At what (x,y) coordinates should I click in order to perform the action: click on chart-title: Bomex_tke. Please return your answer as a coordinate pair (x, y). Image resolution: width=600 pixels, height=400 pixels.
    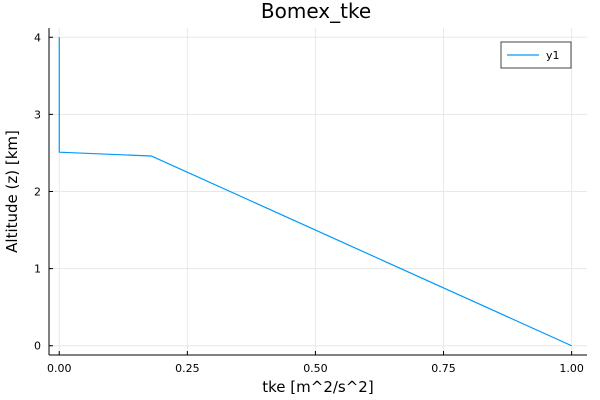
    Looking at the image, I should click on (316, 11).